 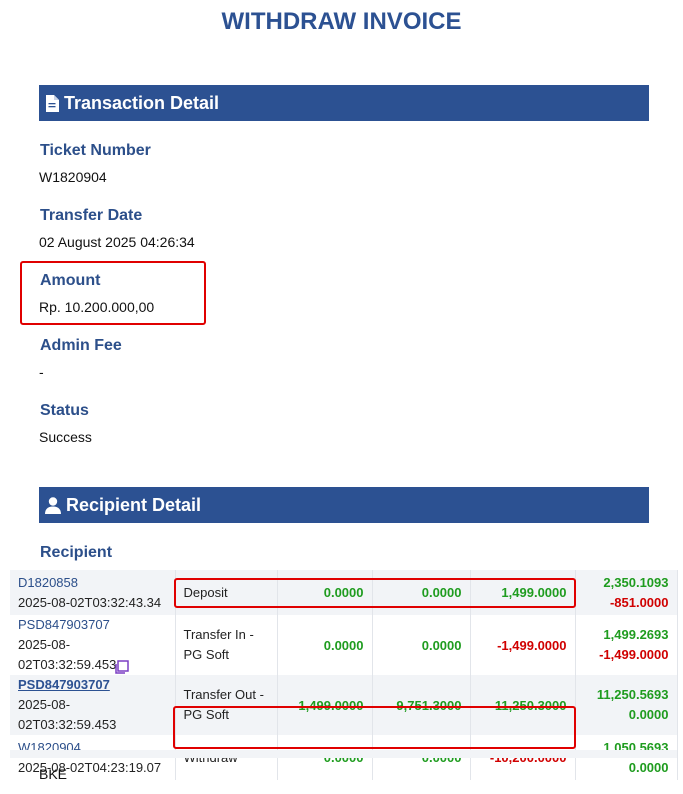 What do you see at coordinates (341, 21) in the screenshot?
I see `page-title: WITHDRAW INVOICE` at bounding box center [341, 21].